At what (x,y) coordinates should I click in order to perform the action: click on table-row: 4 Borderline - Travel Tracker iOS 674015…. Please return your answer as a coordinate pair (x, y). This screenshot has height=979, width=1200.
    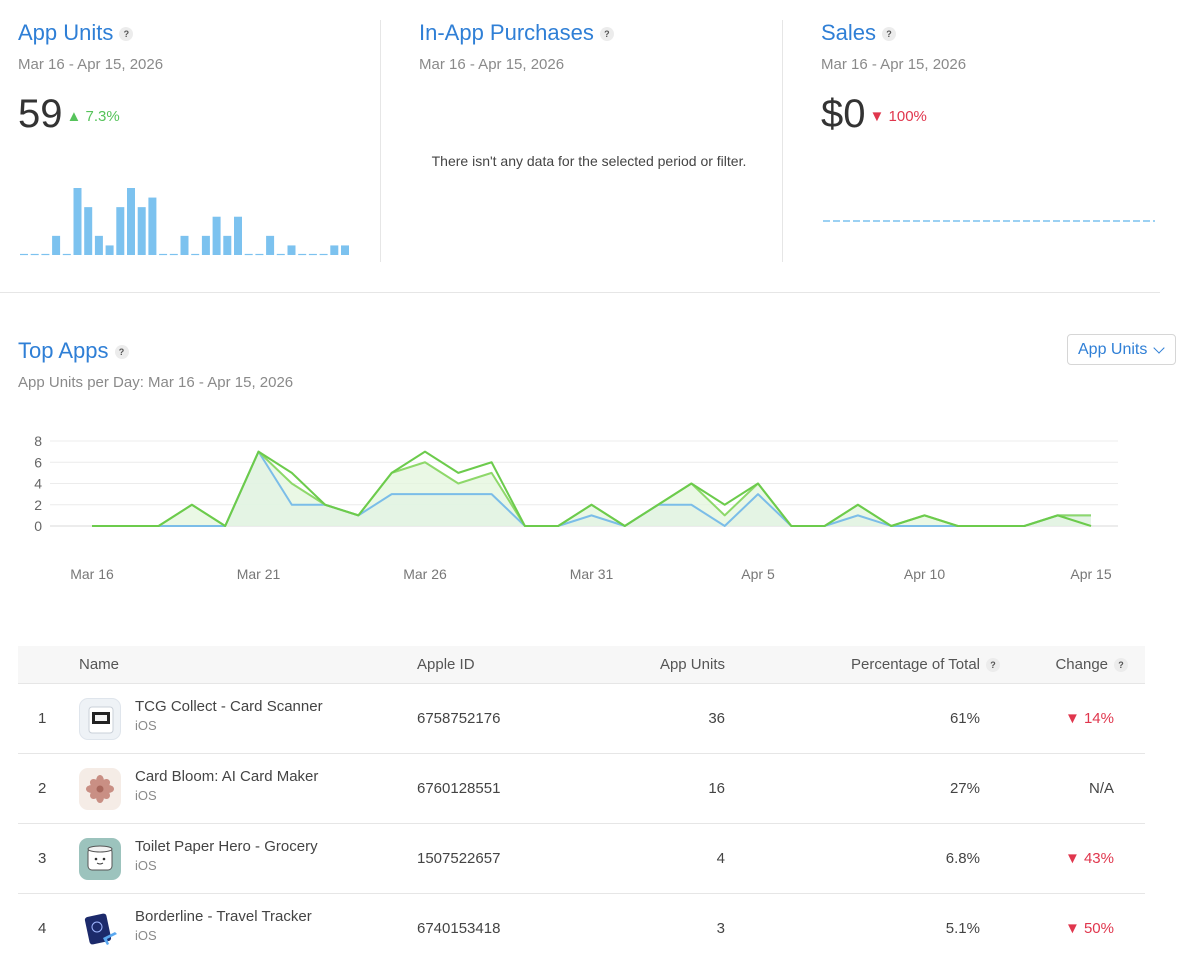
    Looking at the image, I should click on (581, 929).